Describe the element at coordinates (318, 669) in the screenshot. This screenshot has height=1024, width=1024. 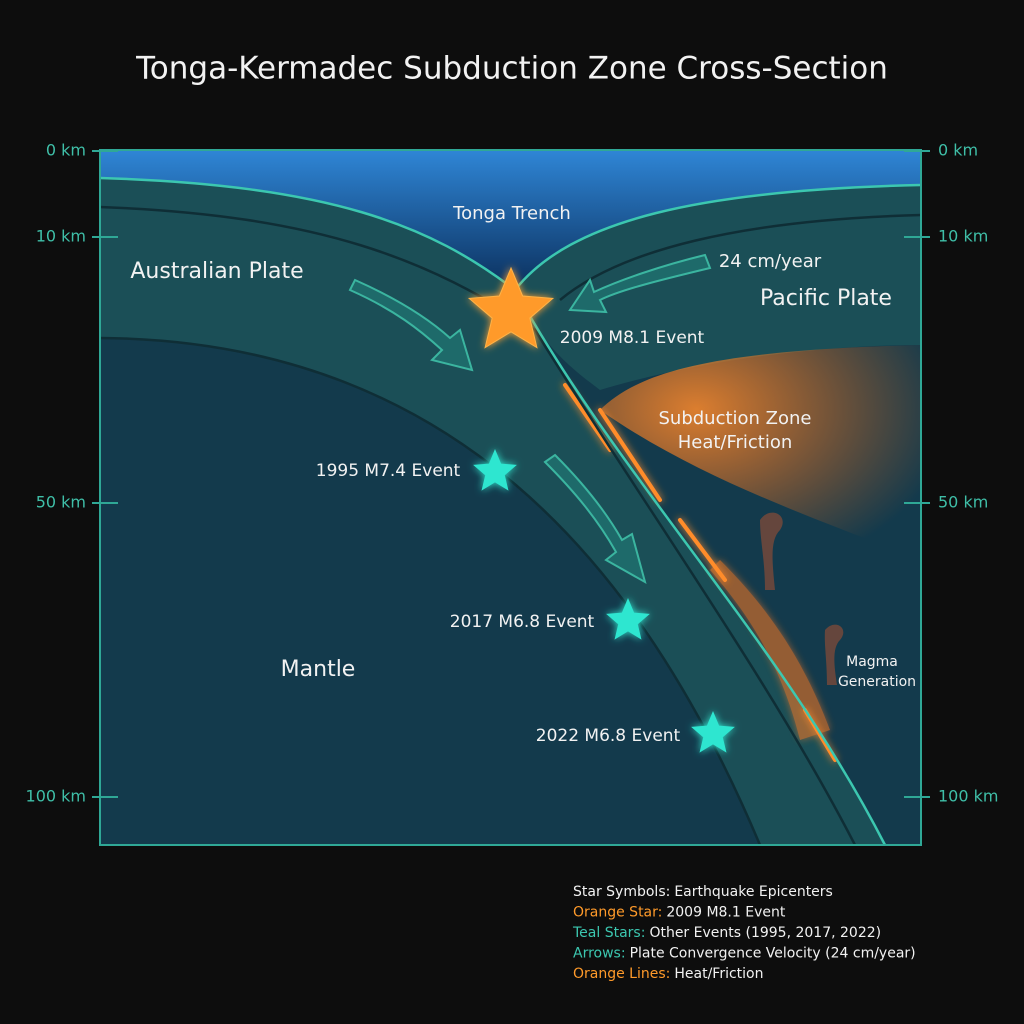
I see `mantle-label: Mantle` at that location.